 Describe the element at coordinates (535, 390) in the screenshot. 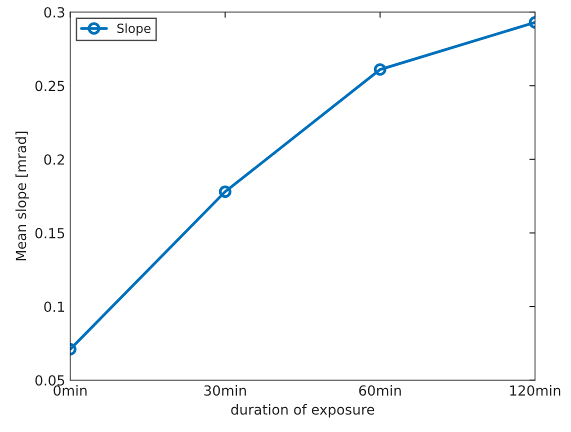

I see `x-tick-label: 120min` at that location.